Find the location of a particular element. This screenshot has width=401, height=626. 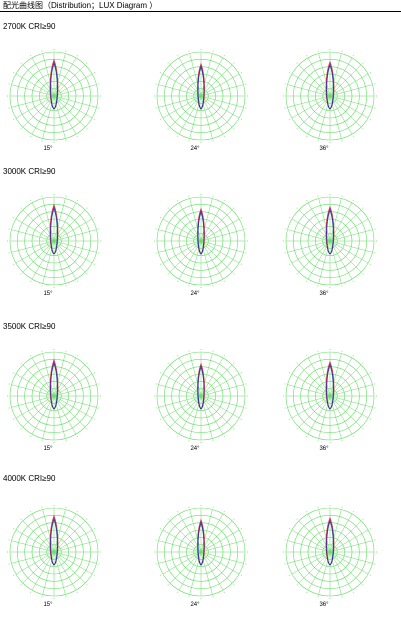

section-heading: 4000K CRI≥90 is located at coordinates (29, 478).